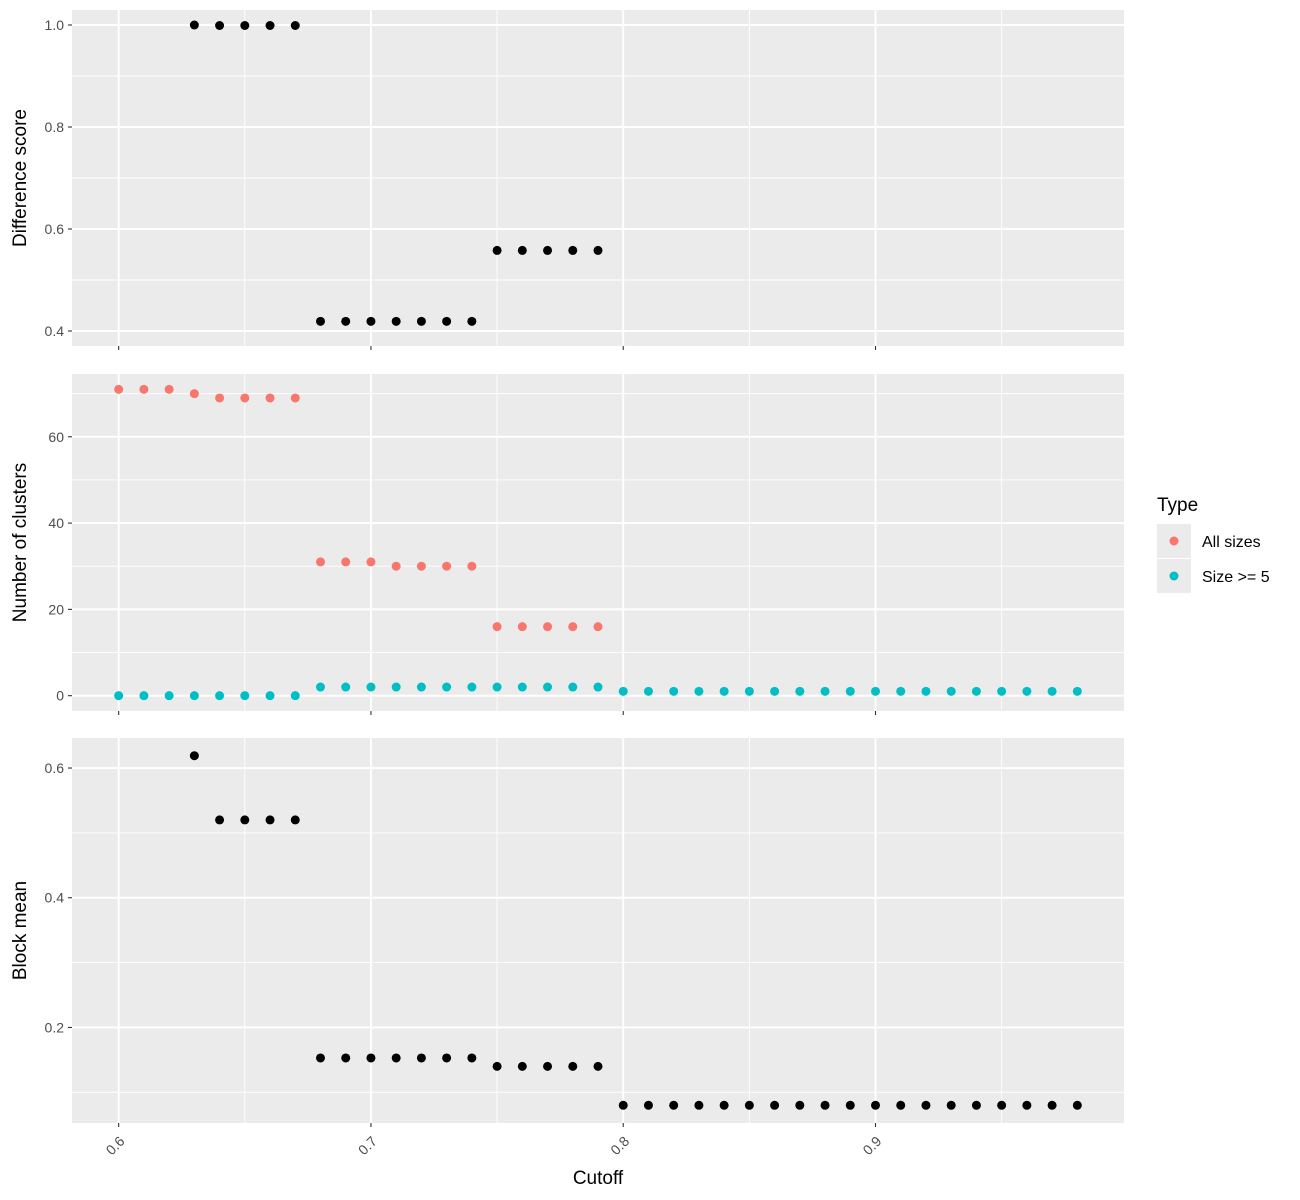 The image size is (1300, 1200). What do you see at coordinates (1174, 541) in the screenshot?
I see `legend-key-all-sizes` at bounding box center [1174, 541].